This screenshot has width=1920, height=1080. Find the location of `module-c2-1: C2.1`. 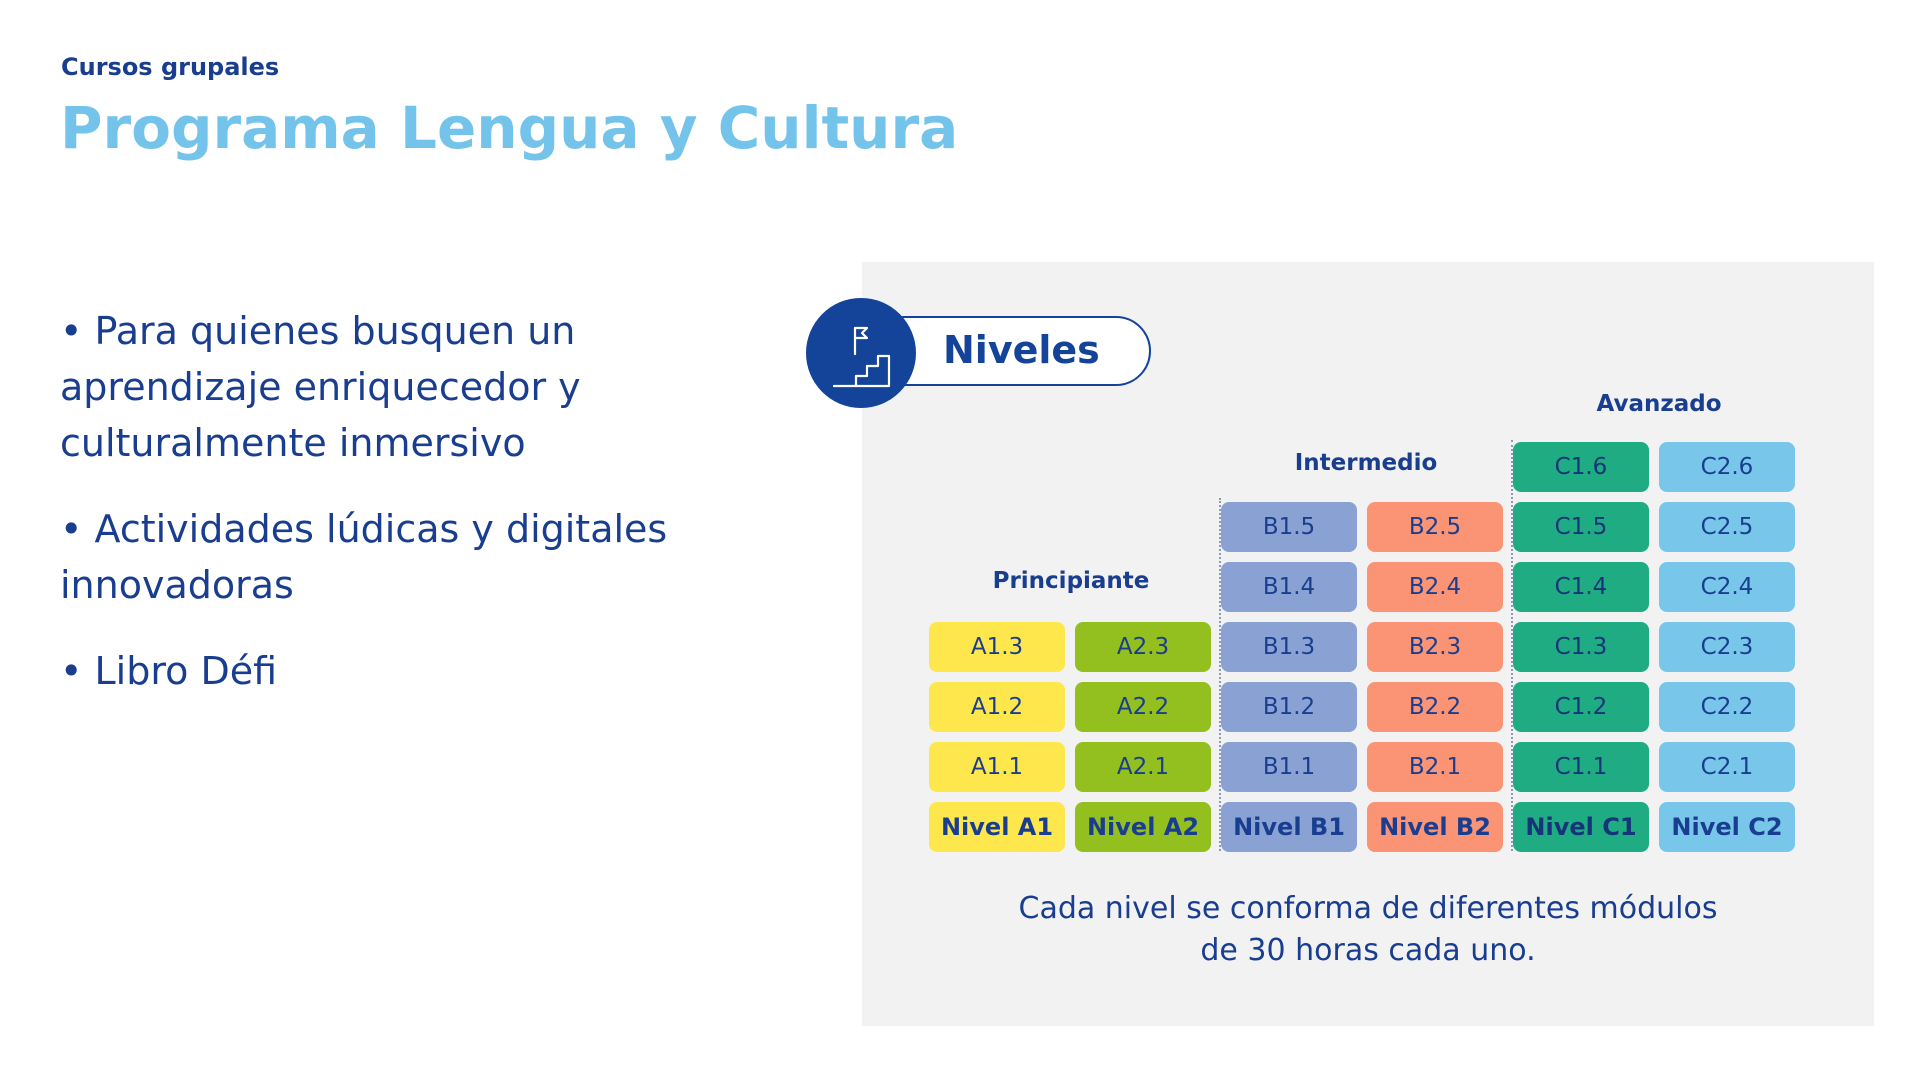

module-c2-1: C2.1 is located at coordinates (1727, 767).